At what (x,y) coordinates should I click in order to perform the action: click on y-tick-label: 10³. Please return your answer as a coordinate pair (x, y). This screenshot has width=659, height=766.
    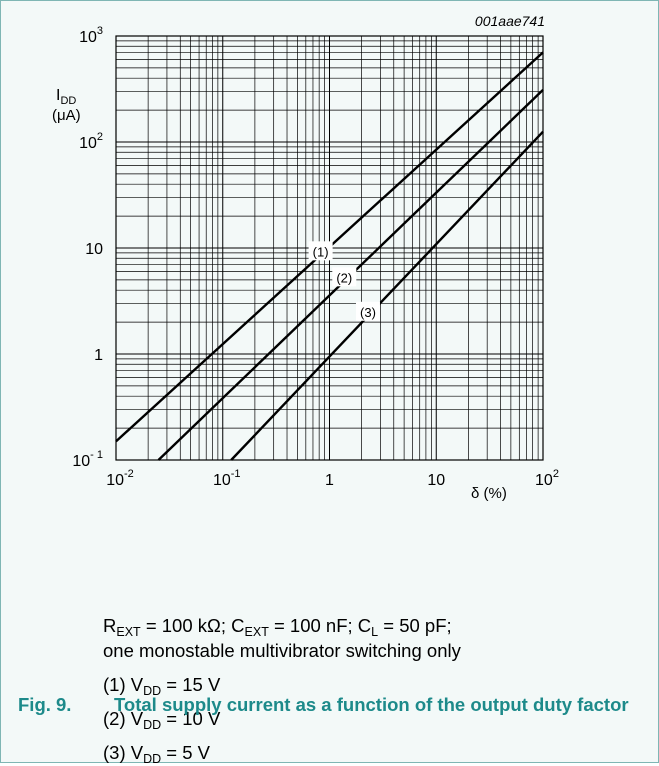
    Looking at the image, I should click on (91, 35).